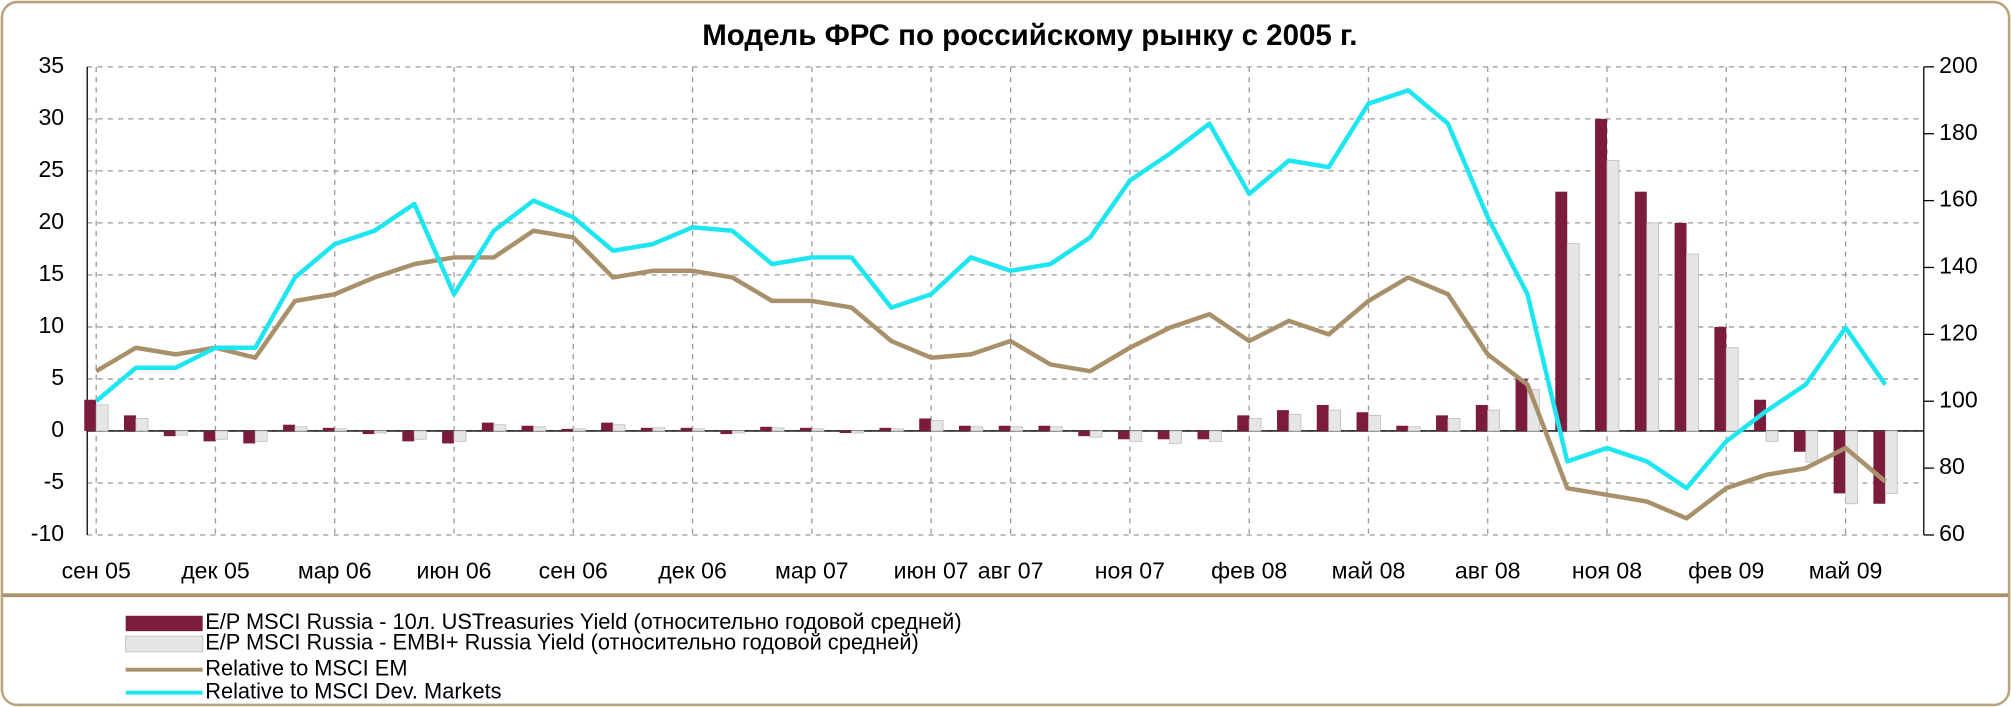 This screenshot has width=2011, height=707. What do you see at coordinates (1958, 266) in the screenshot?
I see `y2-tick-label: 140` at bounding box center [1958, 266].